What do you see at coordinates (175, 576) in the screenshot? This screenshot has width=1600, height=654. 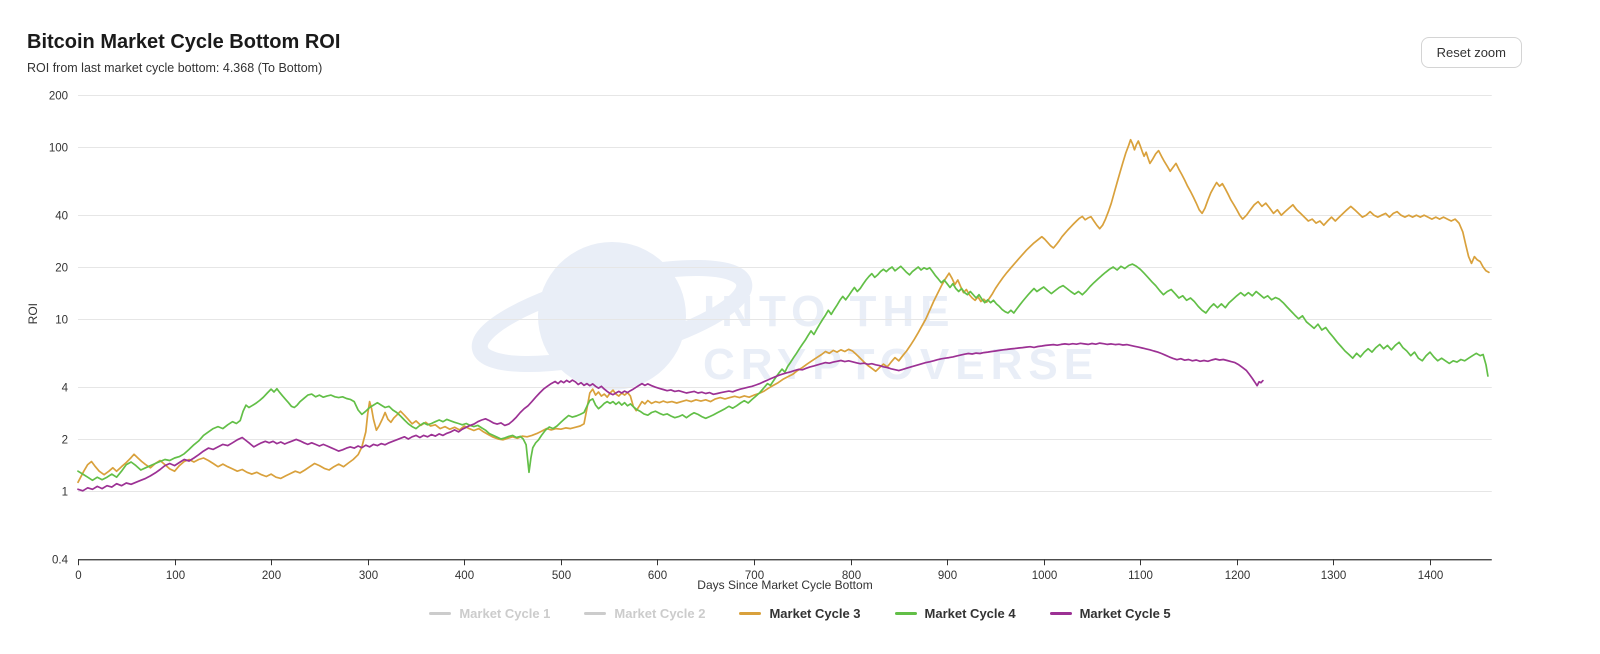 I see `x-tick-label: 100` at bounding box center [175, 576].